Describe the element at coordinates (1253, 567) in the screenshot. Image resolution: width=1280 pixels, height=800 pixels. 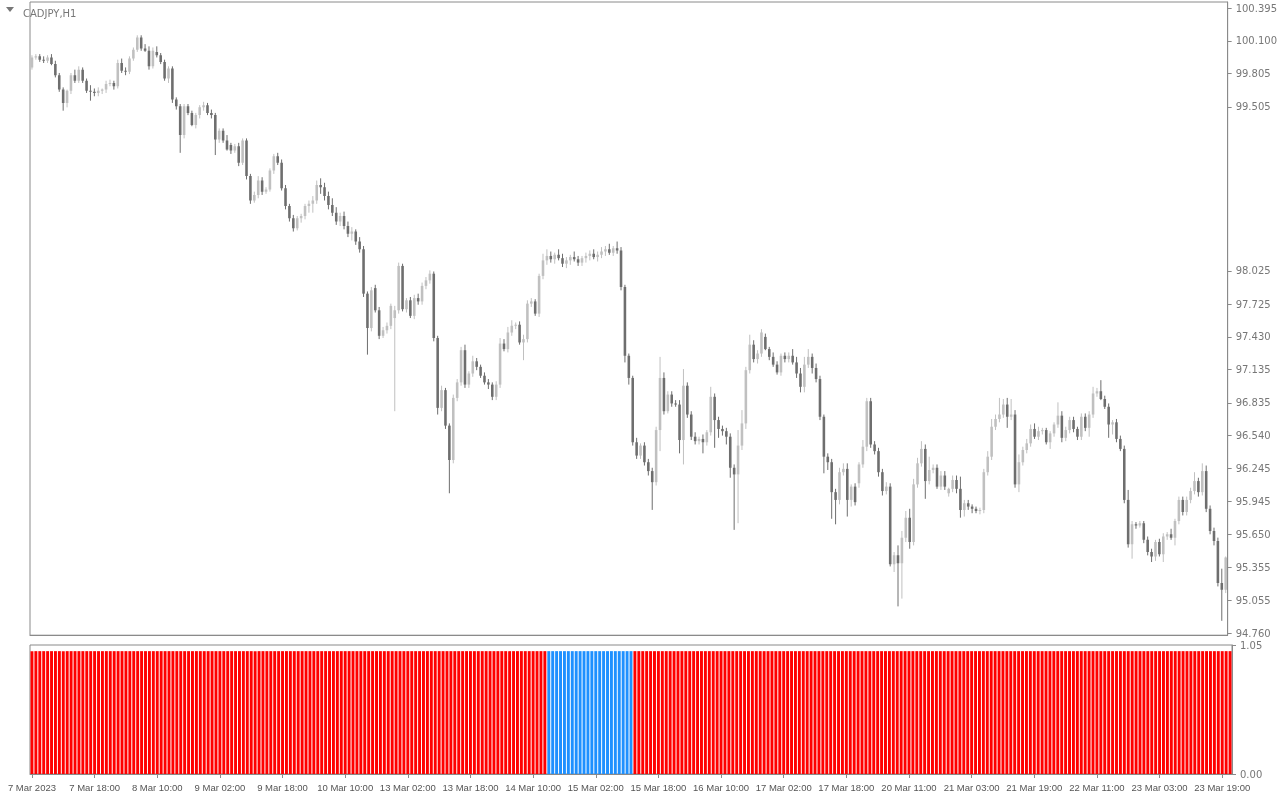
I see `y-tick-label: 95.355` at that location.